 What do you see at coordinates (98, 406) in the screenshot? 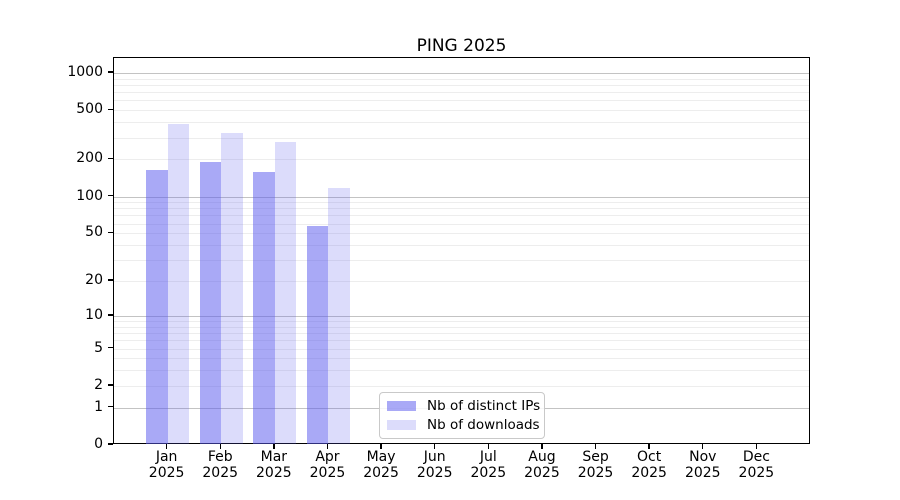
I see `y-axis-tick-label: 1` at bounding box center [98, 406].